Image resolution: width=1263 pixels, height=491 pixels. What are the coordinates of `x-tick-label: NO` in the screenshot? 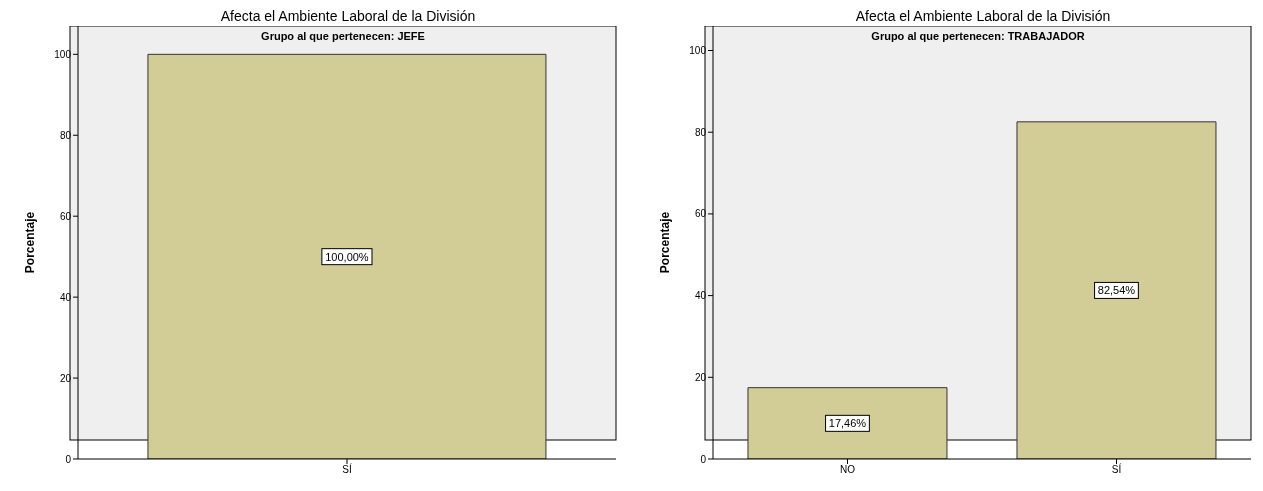 It's located at (848, 470).